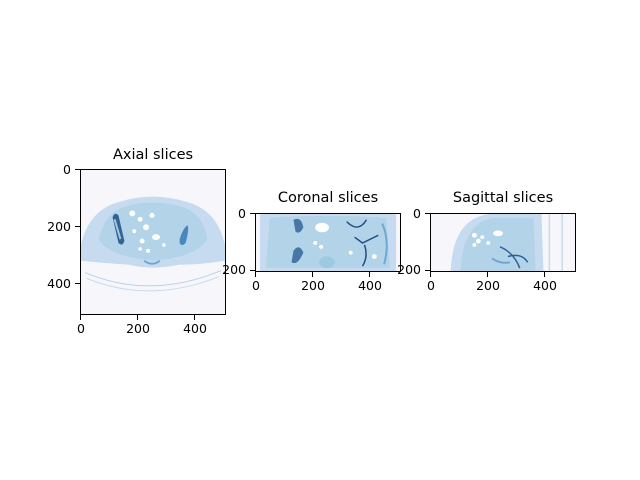 This screenshot has height=480, width=640. I want to click on axial-image, so click(153, 242).